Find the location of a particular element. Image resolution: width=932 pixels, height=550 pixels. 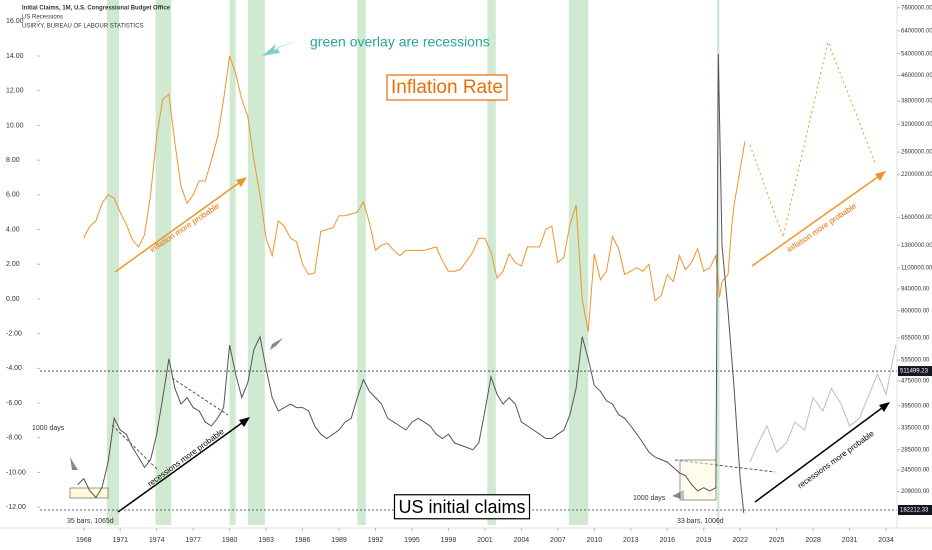

annotation: 35 bars, 1065d is located at coordinates (90, 521).